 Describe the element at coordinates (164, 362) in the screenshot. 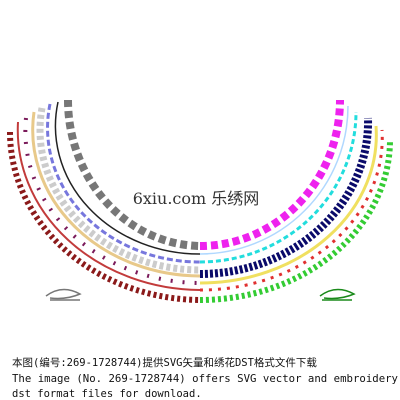

I see `caption-line: 本图(编号:269-1728744)提供SVG矢量和绣花DST格式文件下载` at that location.